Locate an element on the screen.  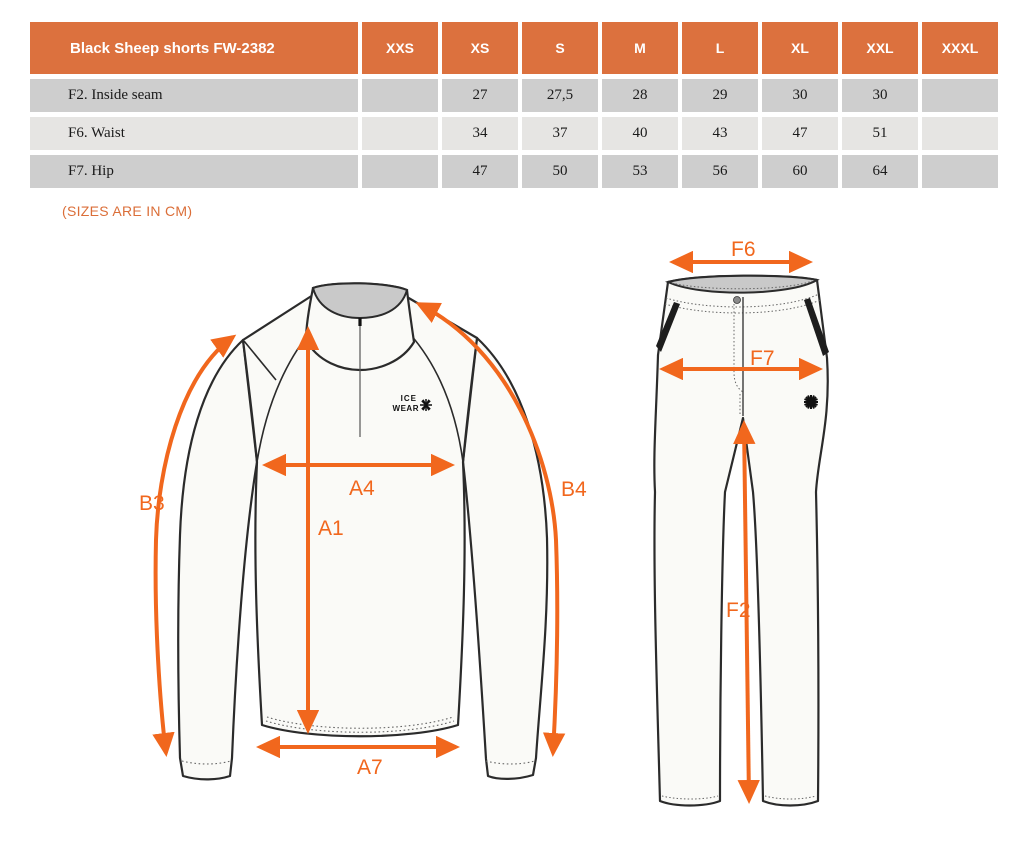
table-cell: 37 is located at coordinates (560, 133).